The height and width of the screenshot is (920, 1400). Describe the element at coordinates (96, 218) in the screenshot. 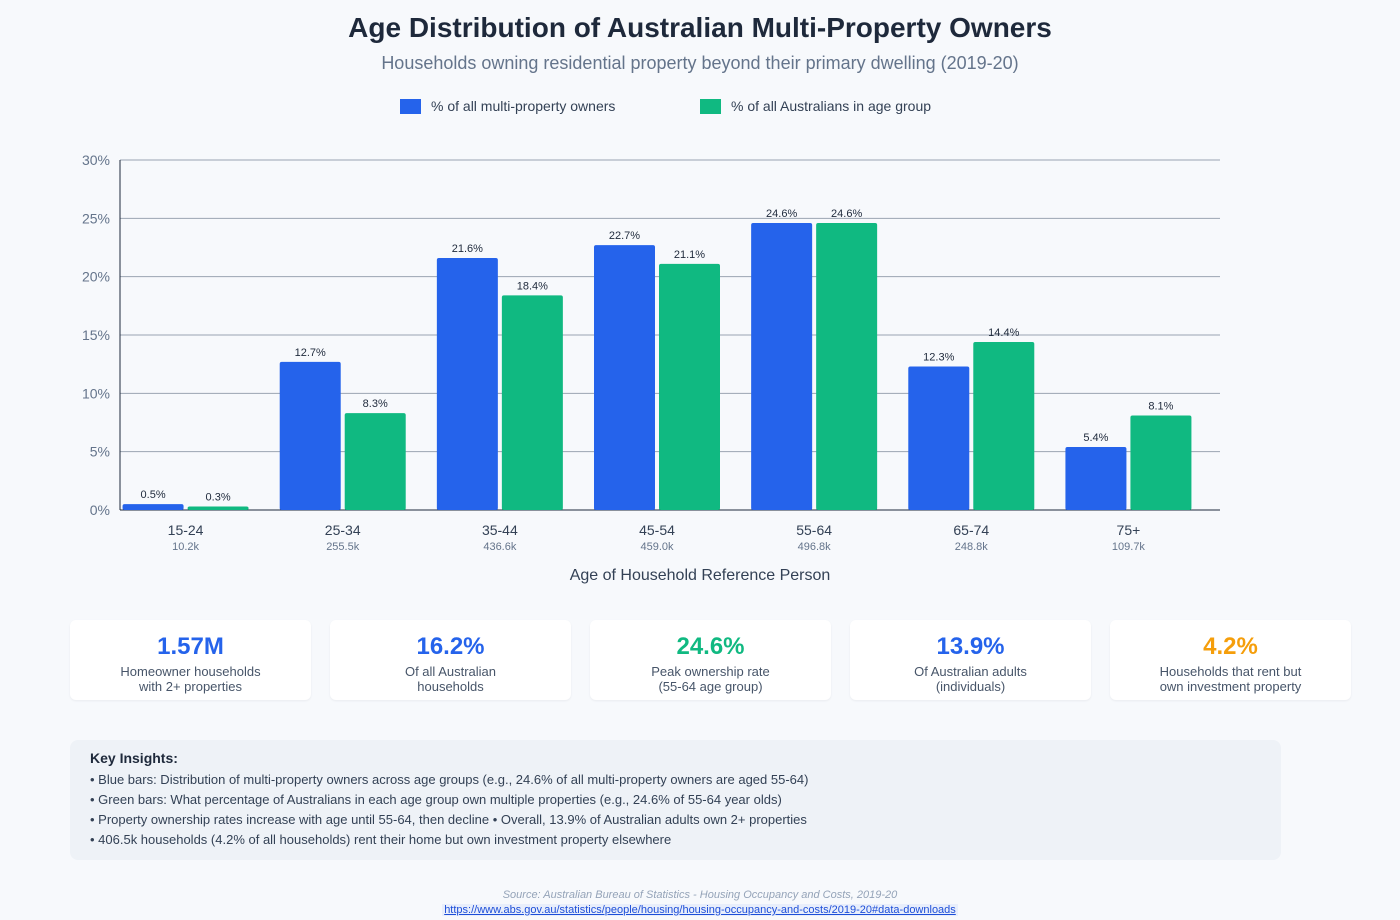

I see `y-tick-label: 25%` at that location.